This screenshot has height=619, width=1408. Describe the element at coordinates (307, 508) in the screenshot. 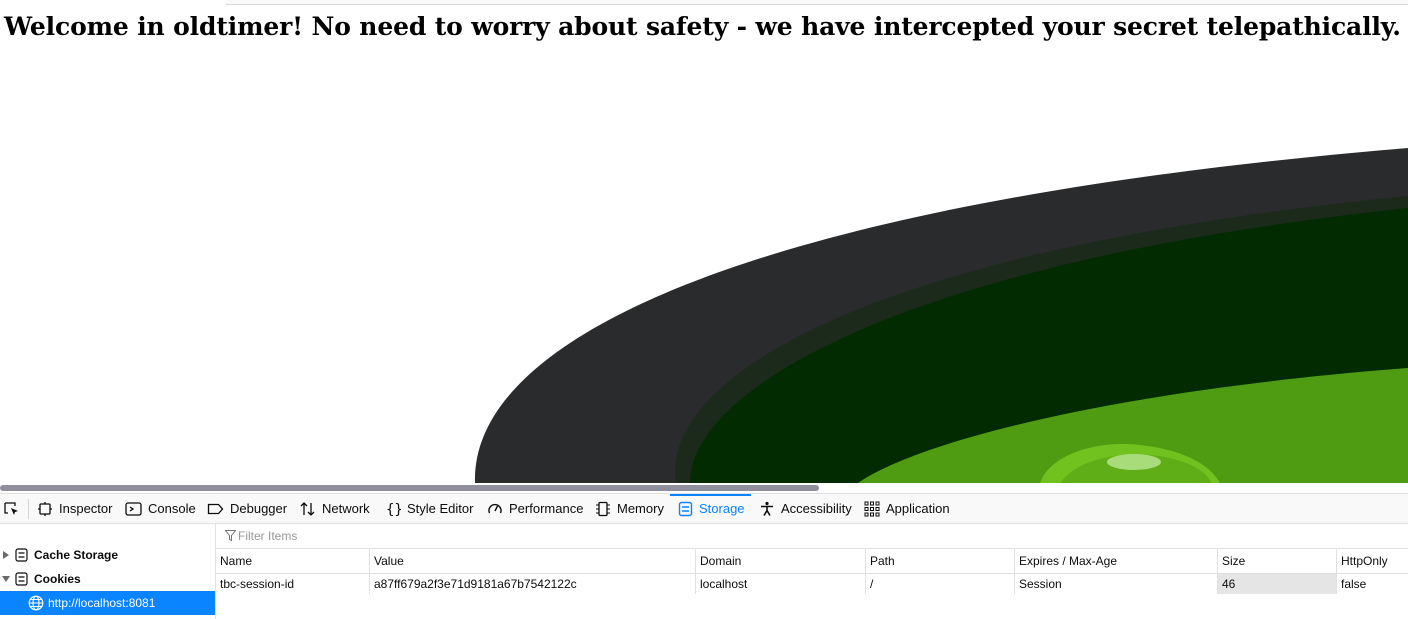

I see `network-icon` at that location.